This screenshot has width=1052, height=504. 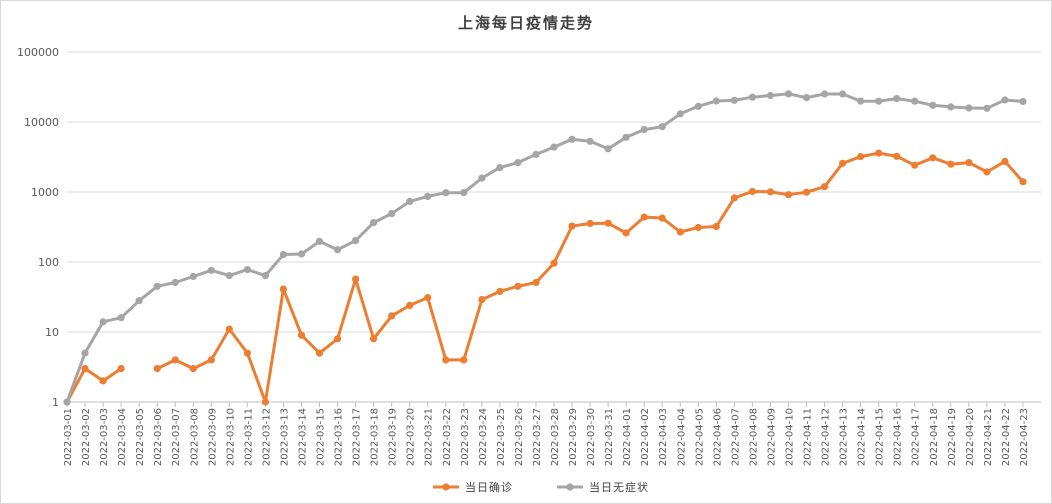 What do you see at coordinates (302, 437) in the screenshot?
I see `x-tick-label: 2022-03-14` at bounding box center [302, 437].